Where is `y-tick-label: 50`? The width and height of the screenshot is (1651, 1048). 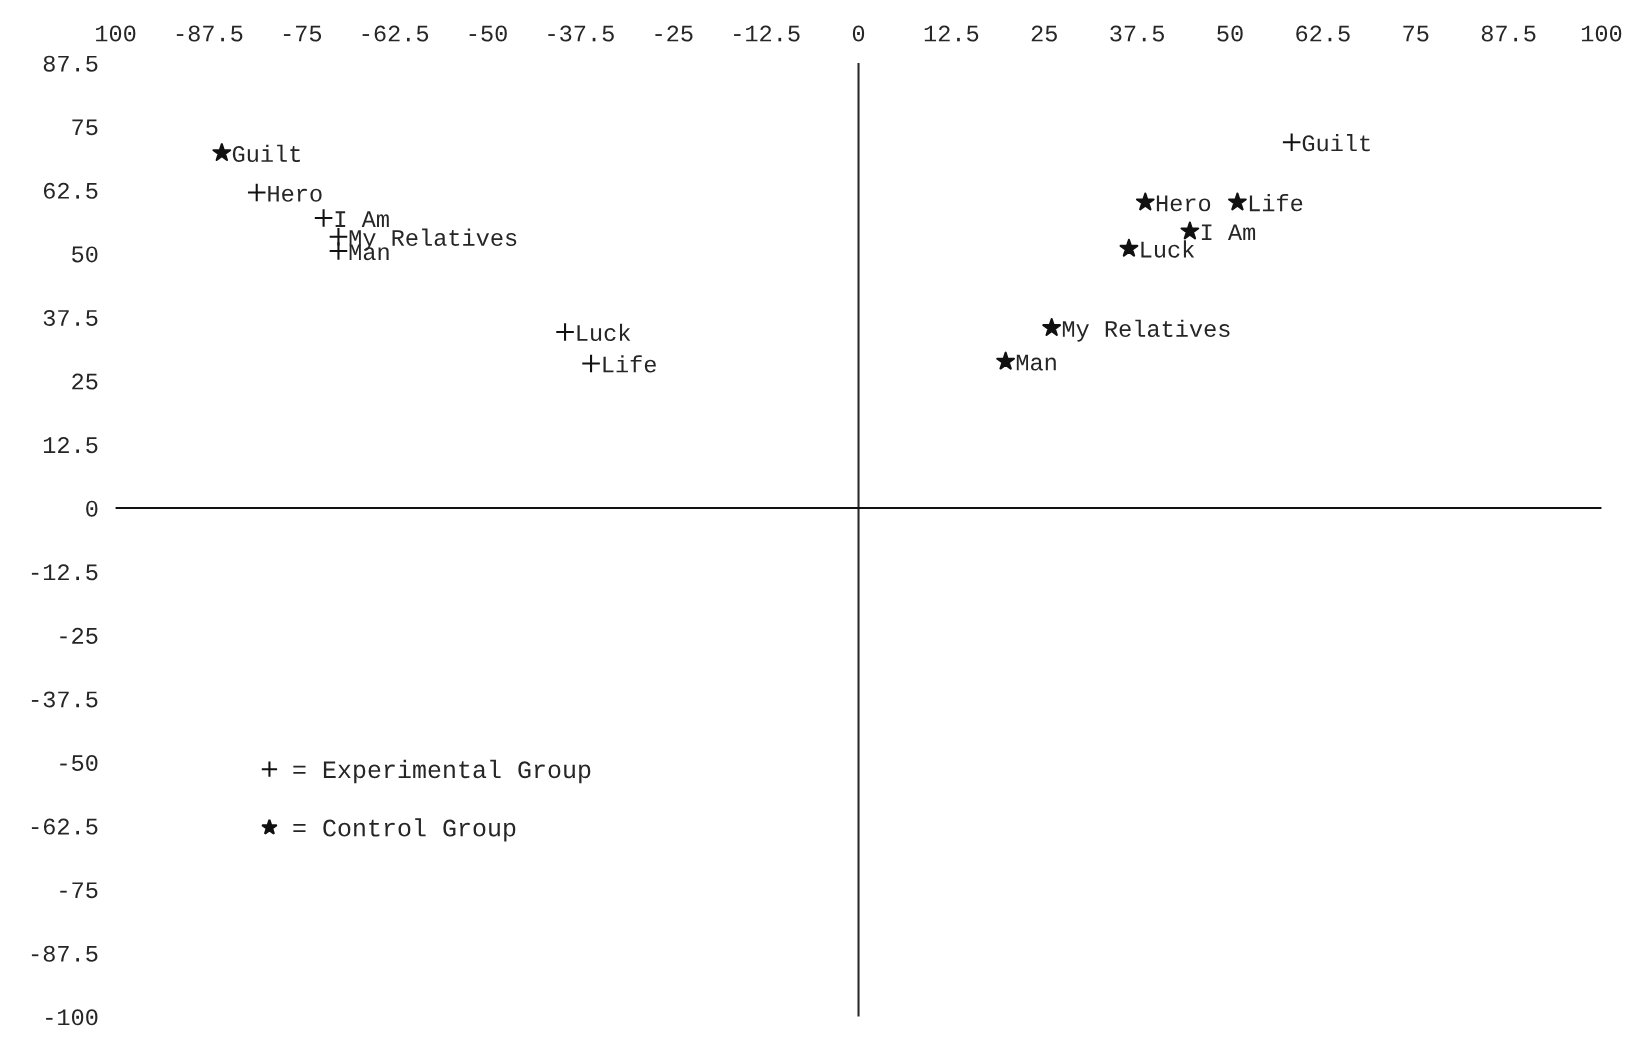 y-tick-label: 50 is located at coordinates (85, 254).